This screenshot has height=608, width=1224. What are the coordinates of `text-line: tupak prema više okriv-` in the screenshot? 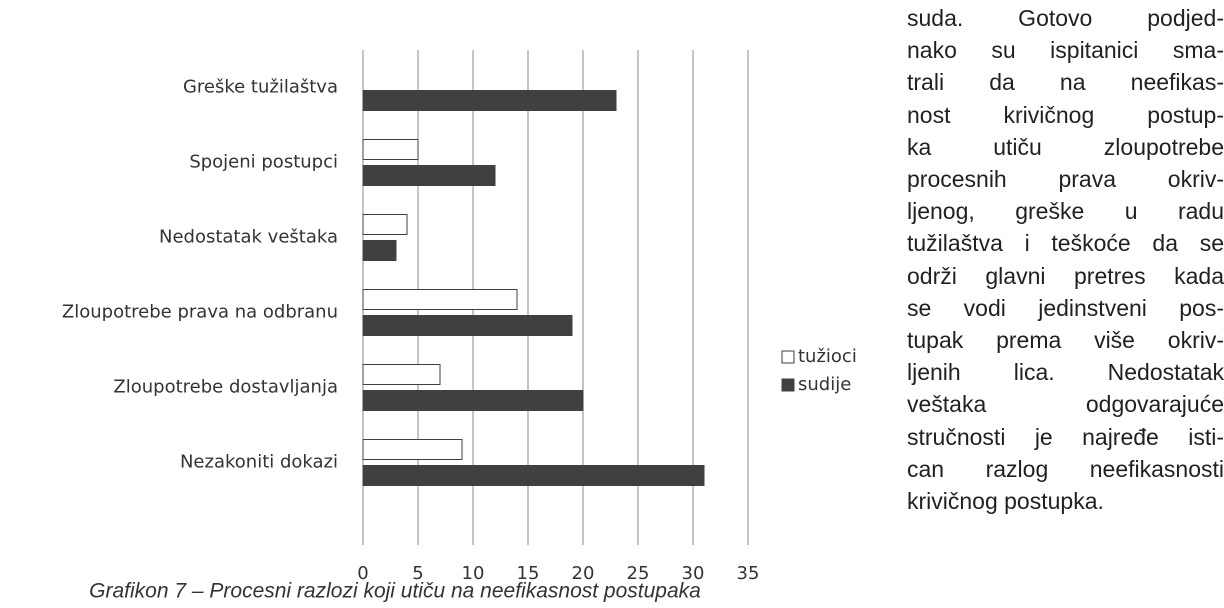 It's located at (1065, 340).